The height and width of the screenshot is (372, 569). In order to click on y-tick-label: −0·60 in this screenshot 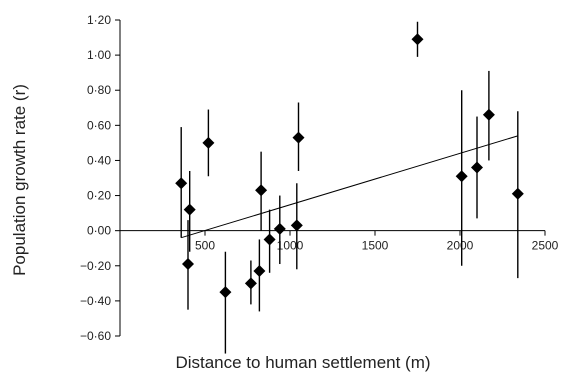, I will do `click(95, 336)`.